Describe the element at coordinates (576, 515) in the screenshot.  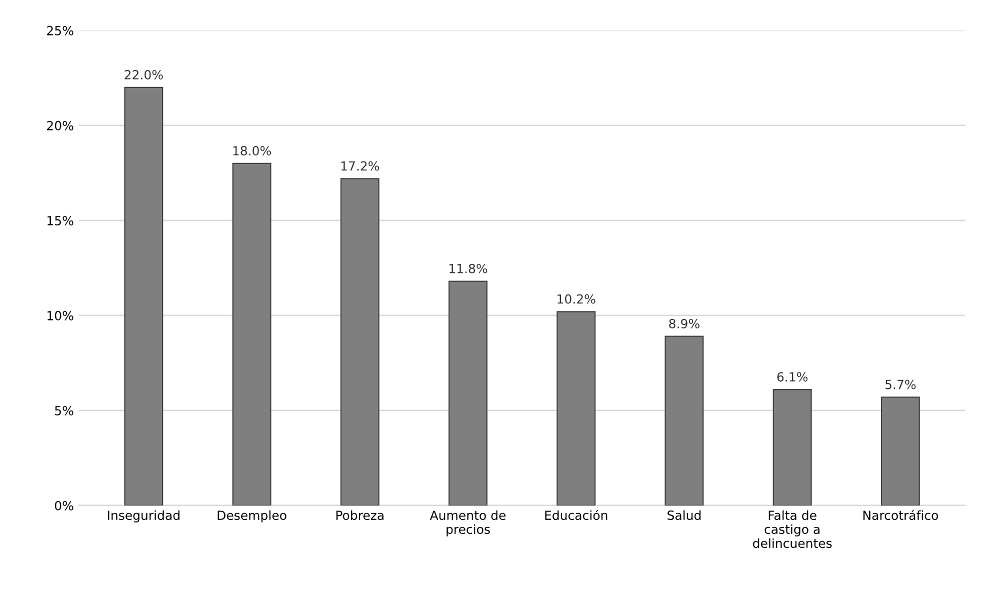
I see `x-tick-label: Educación` at that location.